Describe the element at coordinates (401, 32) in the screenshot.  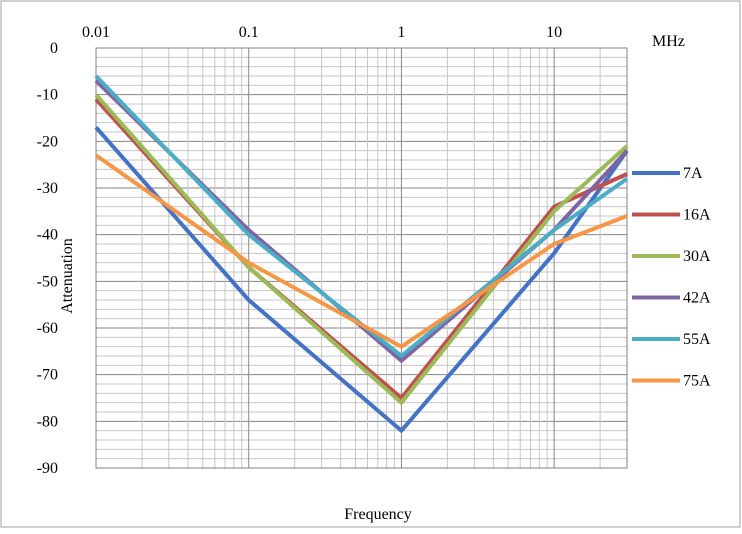
I see `x-tick-label: 1` at that location.